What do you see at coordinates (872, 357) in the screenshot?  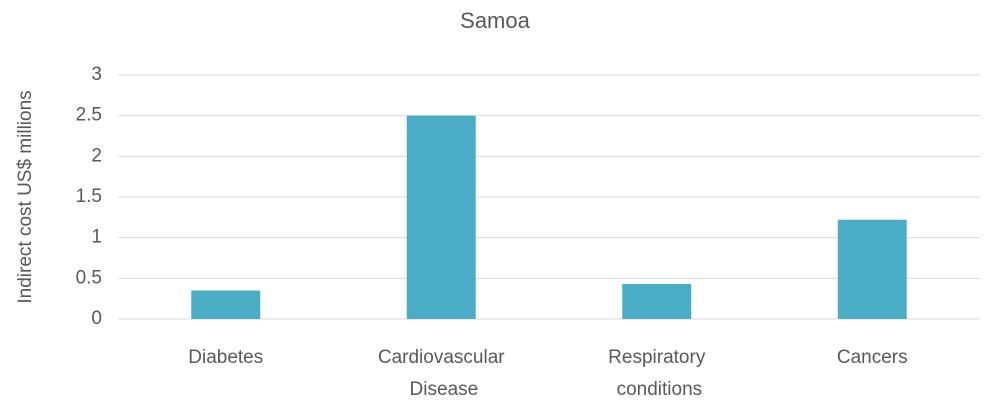 I see `x-tick-label: Cancers` at bounding box center [872, 357].